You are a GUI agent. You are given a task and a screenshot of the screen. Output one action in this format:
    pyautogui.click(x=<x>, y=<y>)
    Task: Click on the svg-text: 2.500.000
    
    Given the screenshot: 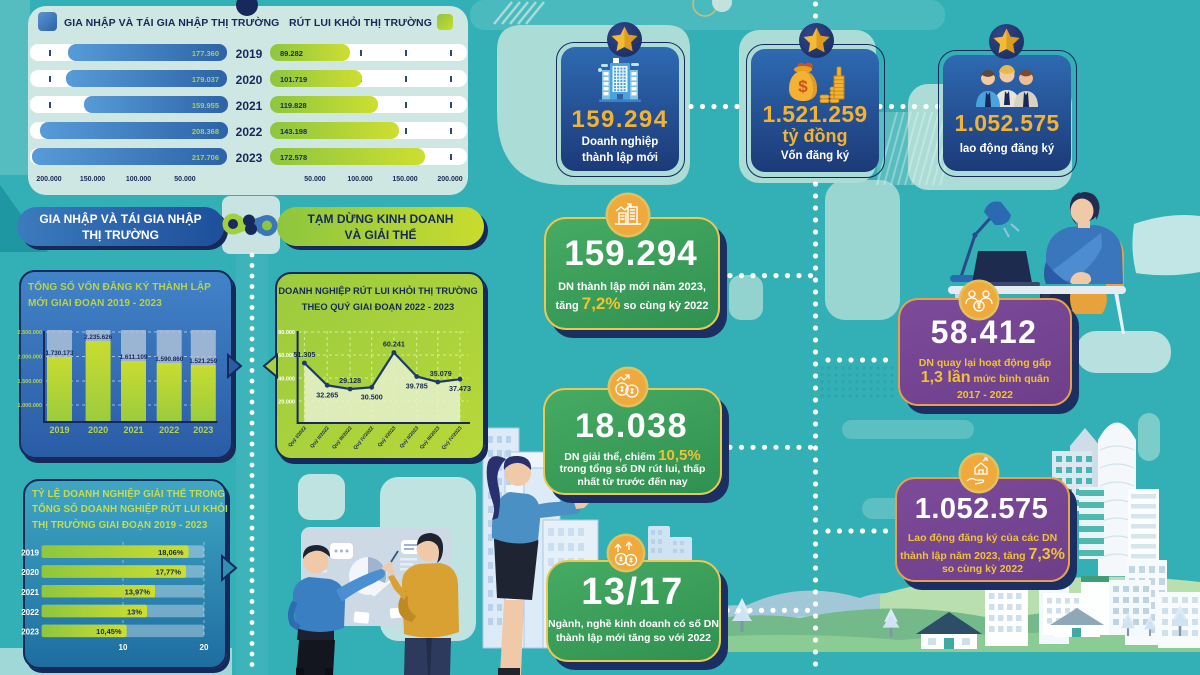 What is the action you would take?
    pyautogui.click(x=30, y=333)
    